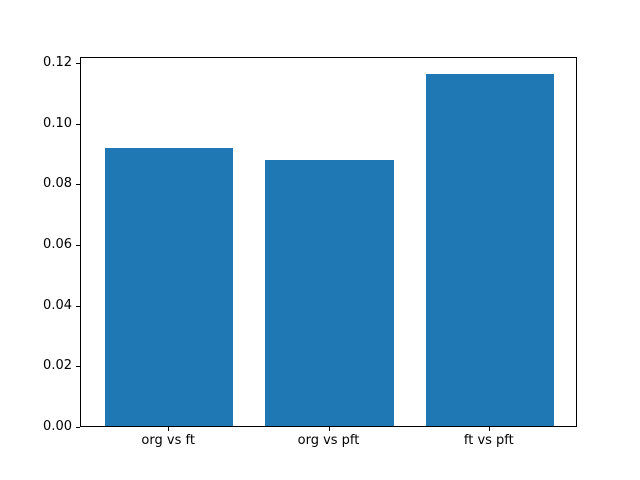 The height and width of the screenshot is (480, 640). Describe the element at coordinates (488, 440) in the screenshot. I see `x-tick-label: ft vs pft` at that location.